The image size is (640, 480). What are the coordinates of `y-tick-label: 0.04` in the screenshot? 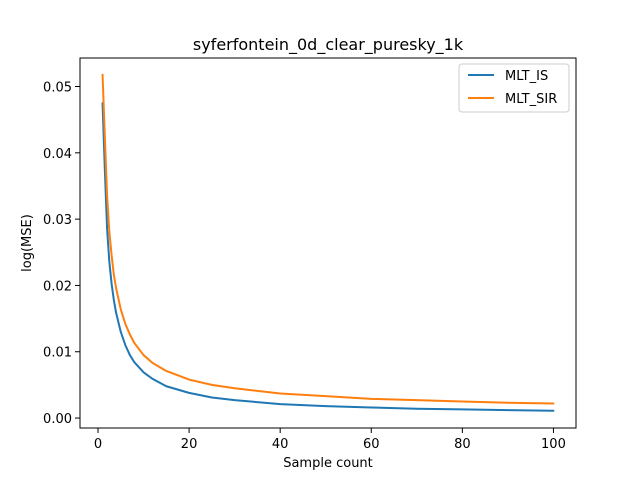 It's located at (57, 154).